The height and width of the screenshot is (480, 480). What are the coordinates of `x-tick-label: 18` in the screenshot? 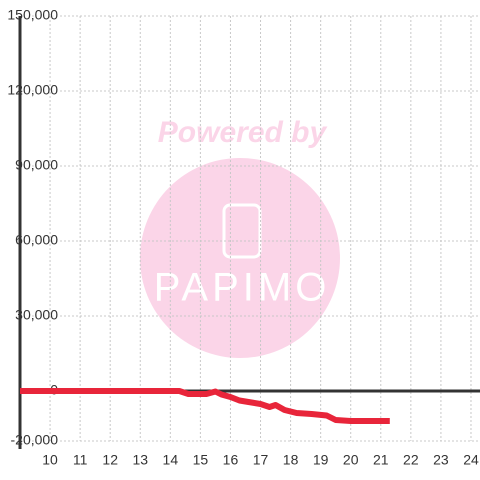 It's located at (291, 460).